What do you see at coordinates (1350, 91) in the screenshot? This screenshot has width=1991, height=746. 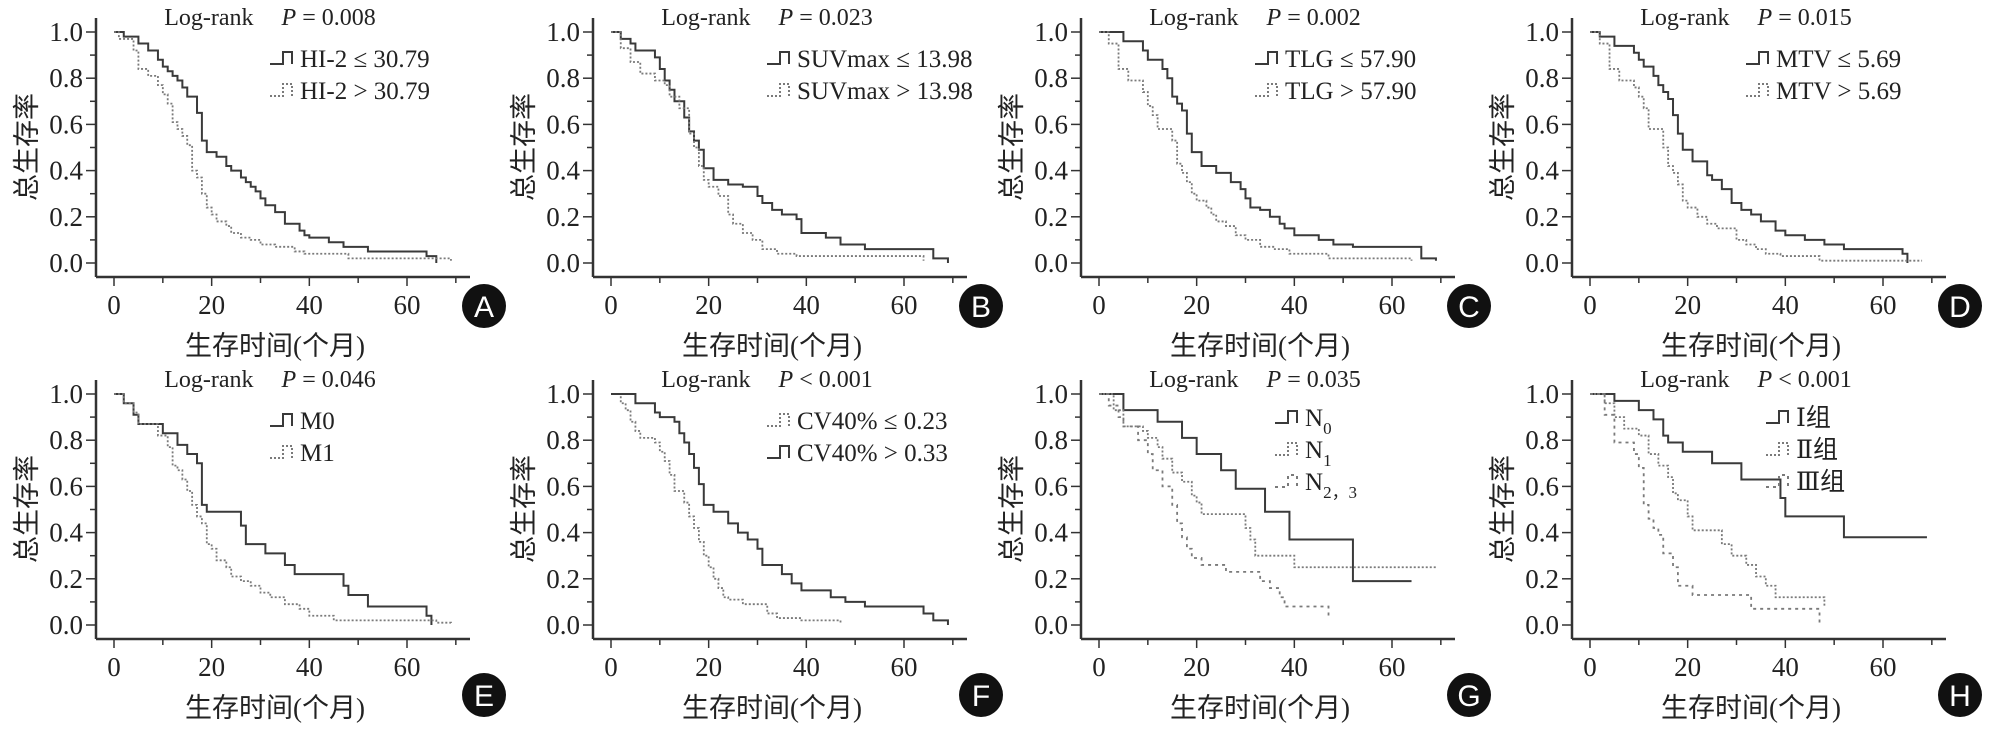 I see `legend-label-name: TLG > 57.90` at bounding box center [1350, 91].